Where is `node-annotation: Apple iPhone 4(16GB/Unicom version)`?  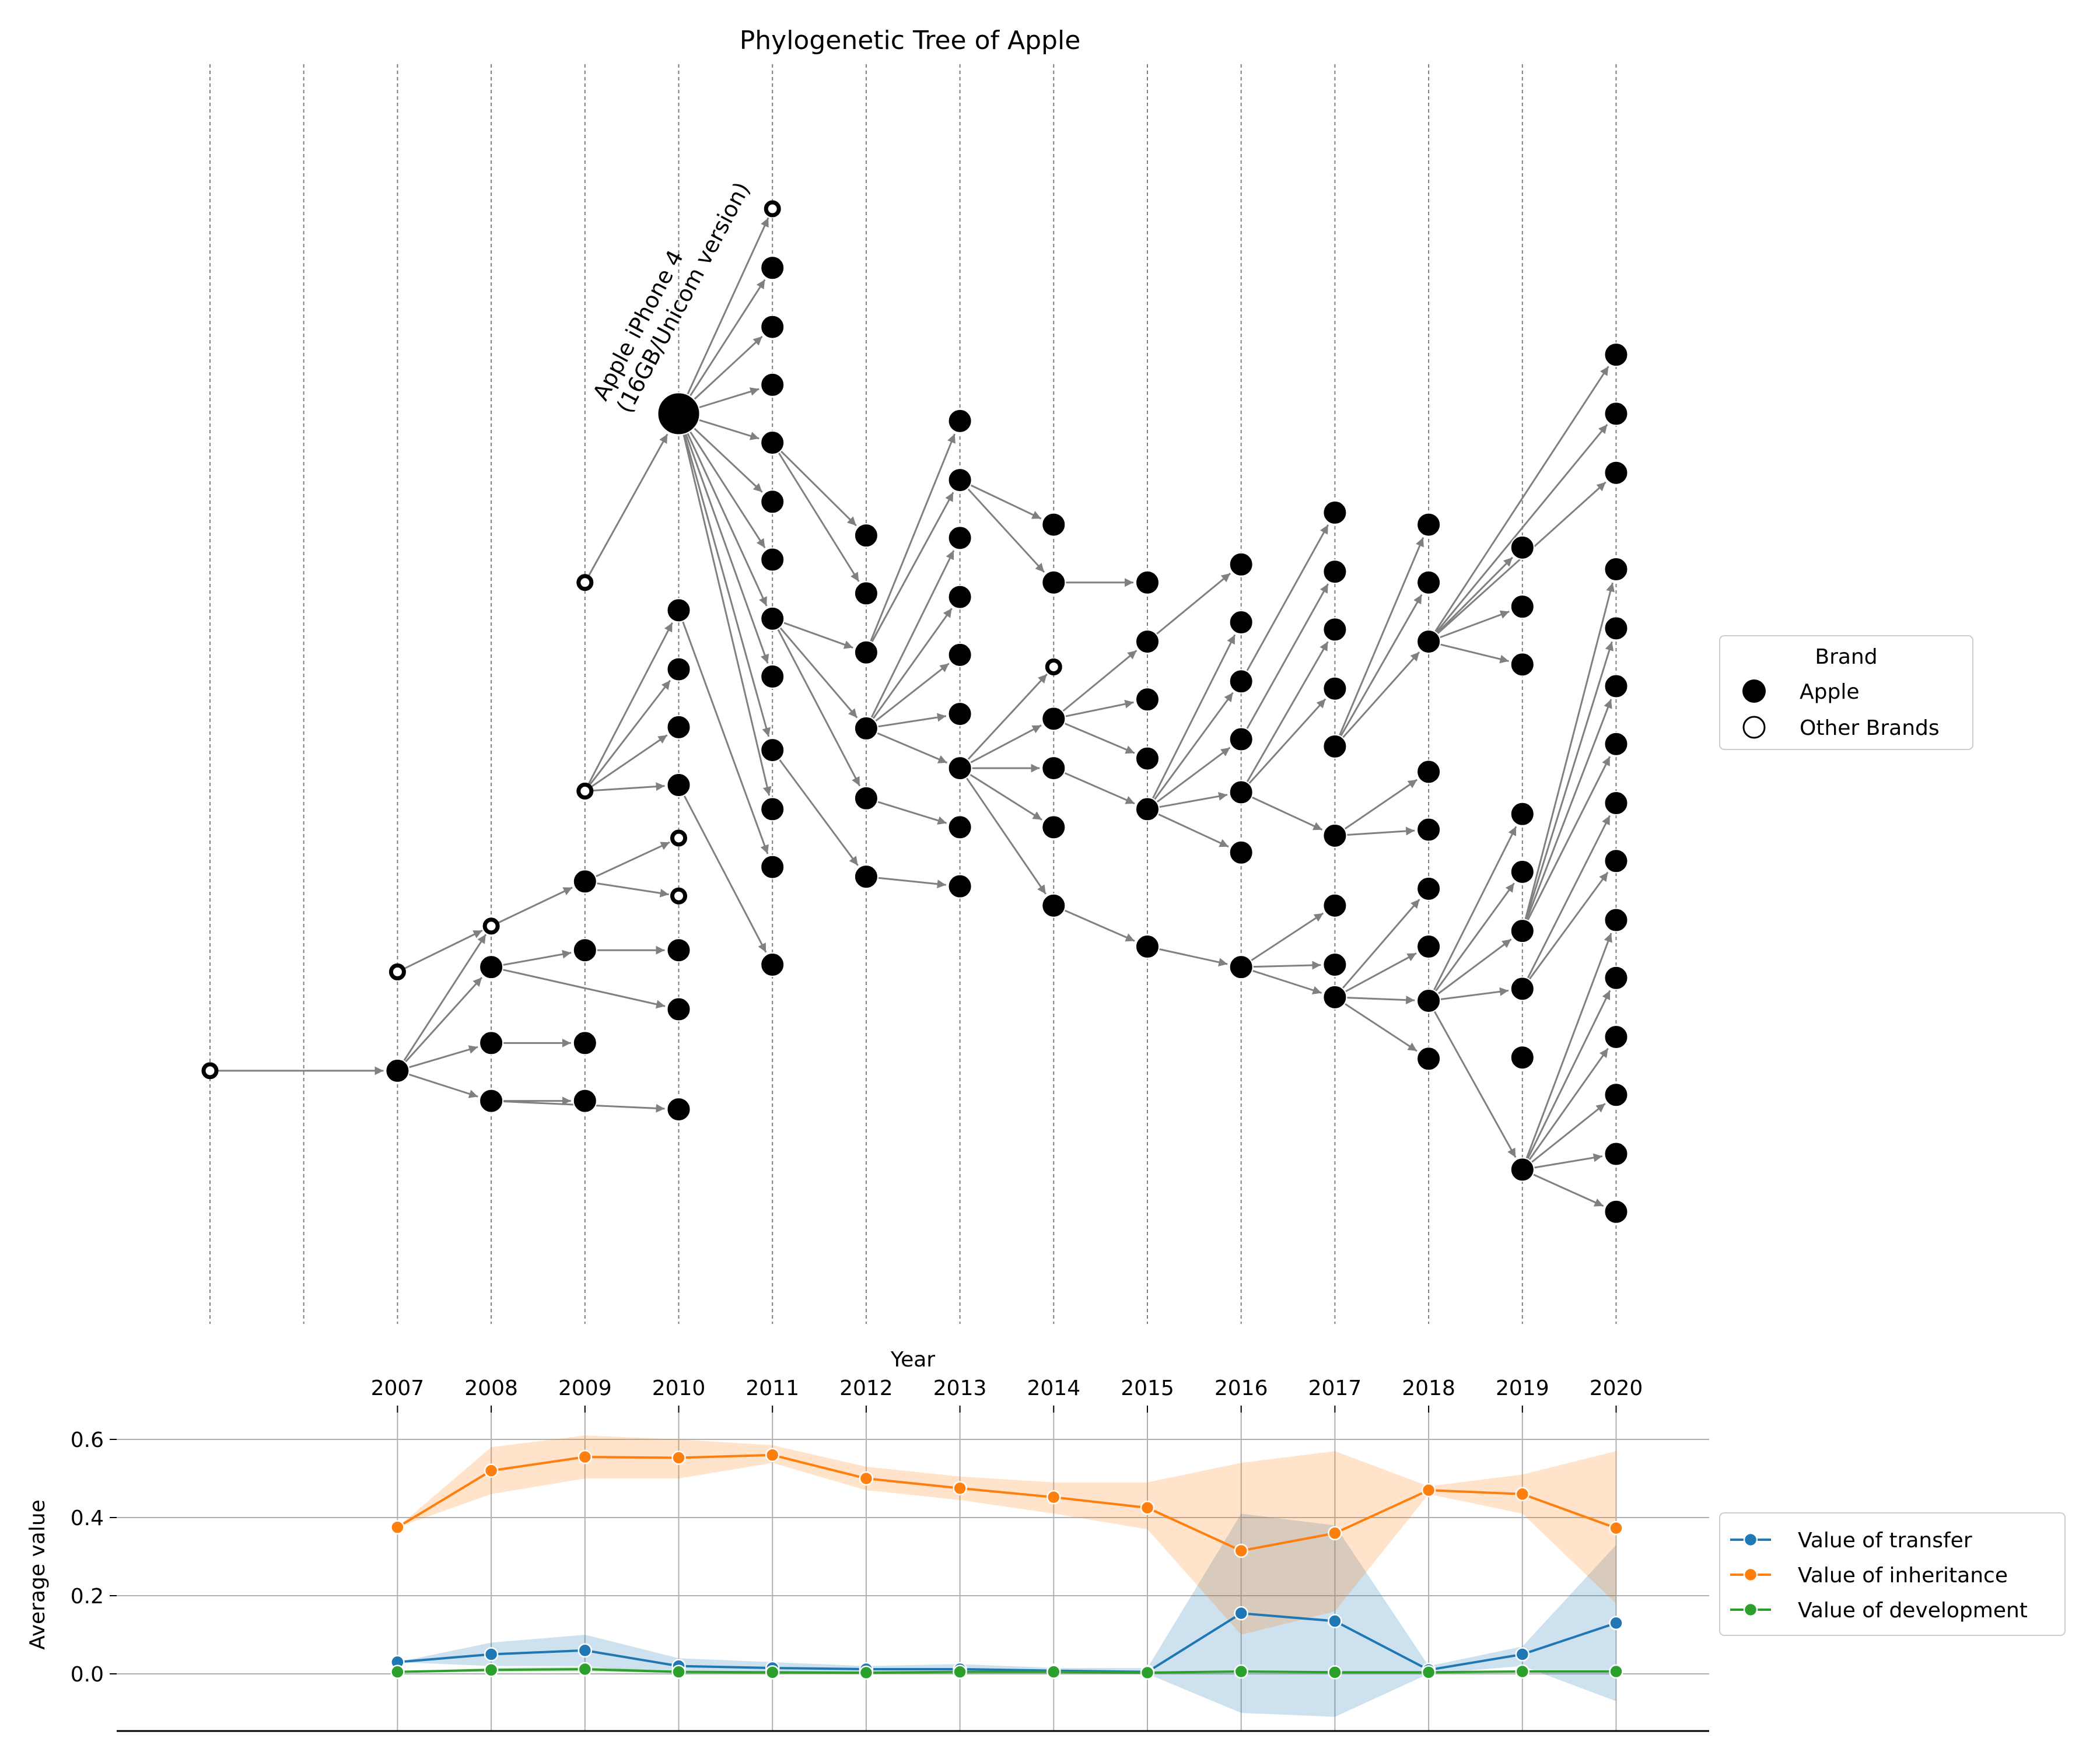 node-annotation: Apple iPhone 4(16GB/Unicom version) is located at coordinates (671, 291).